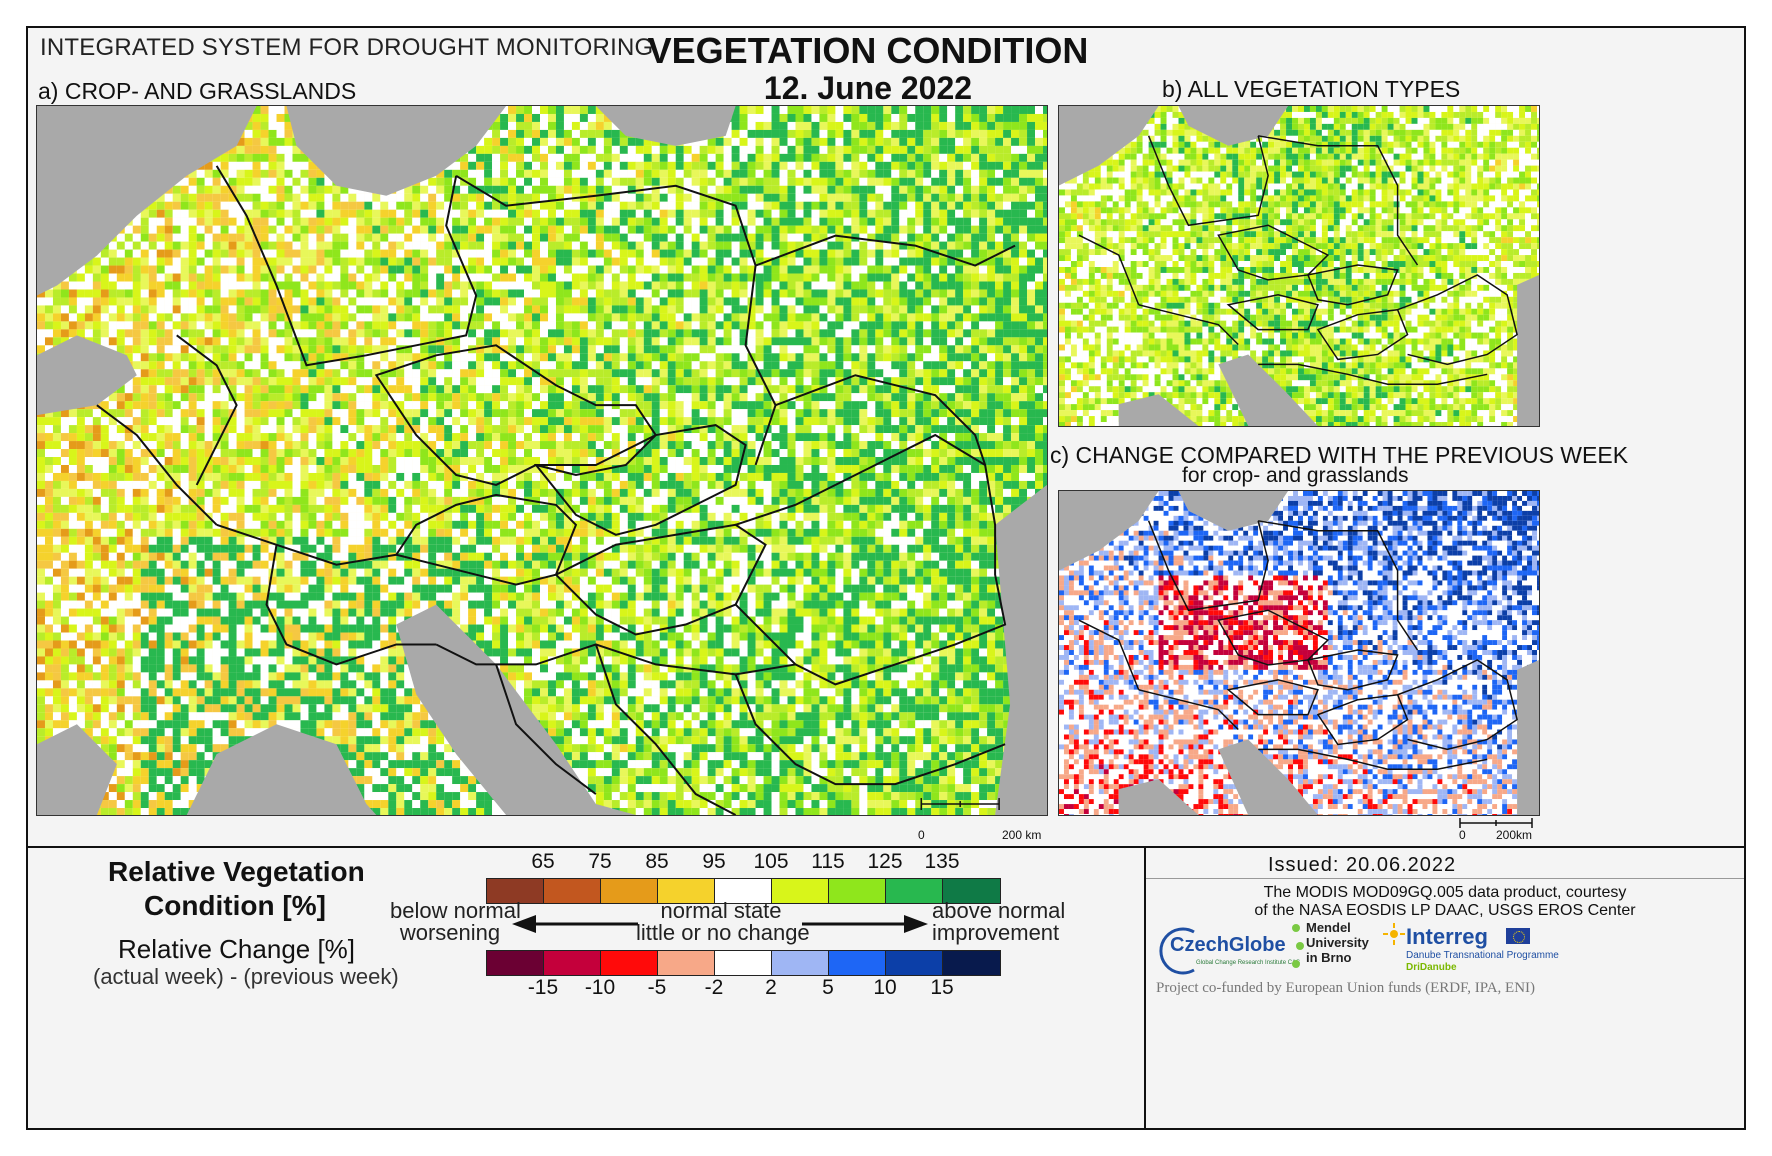 This screenshot has height=1156, width=1772. I want to click on mendel-logo: Mendel University in Brno, so click(1342, 950).